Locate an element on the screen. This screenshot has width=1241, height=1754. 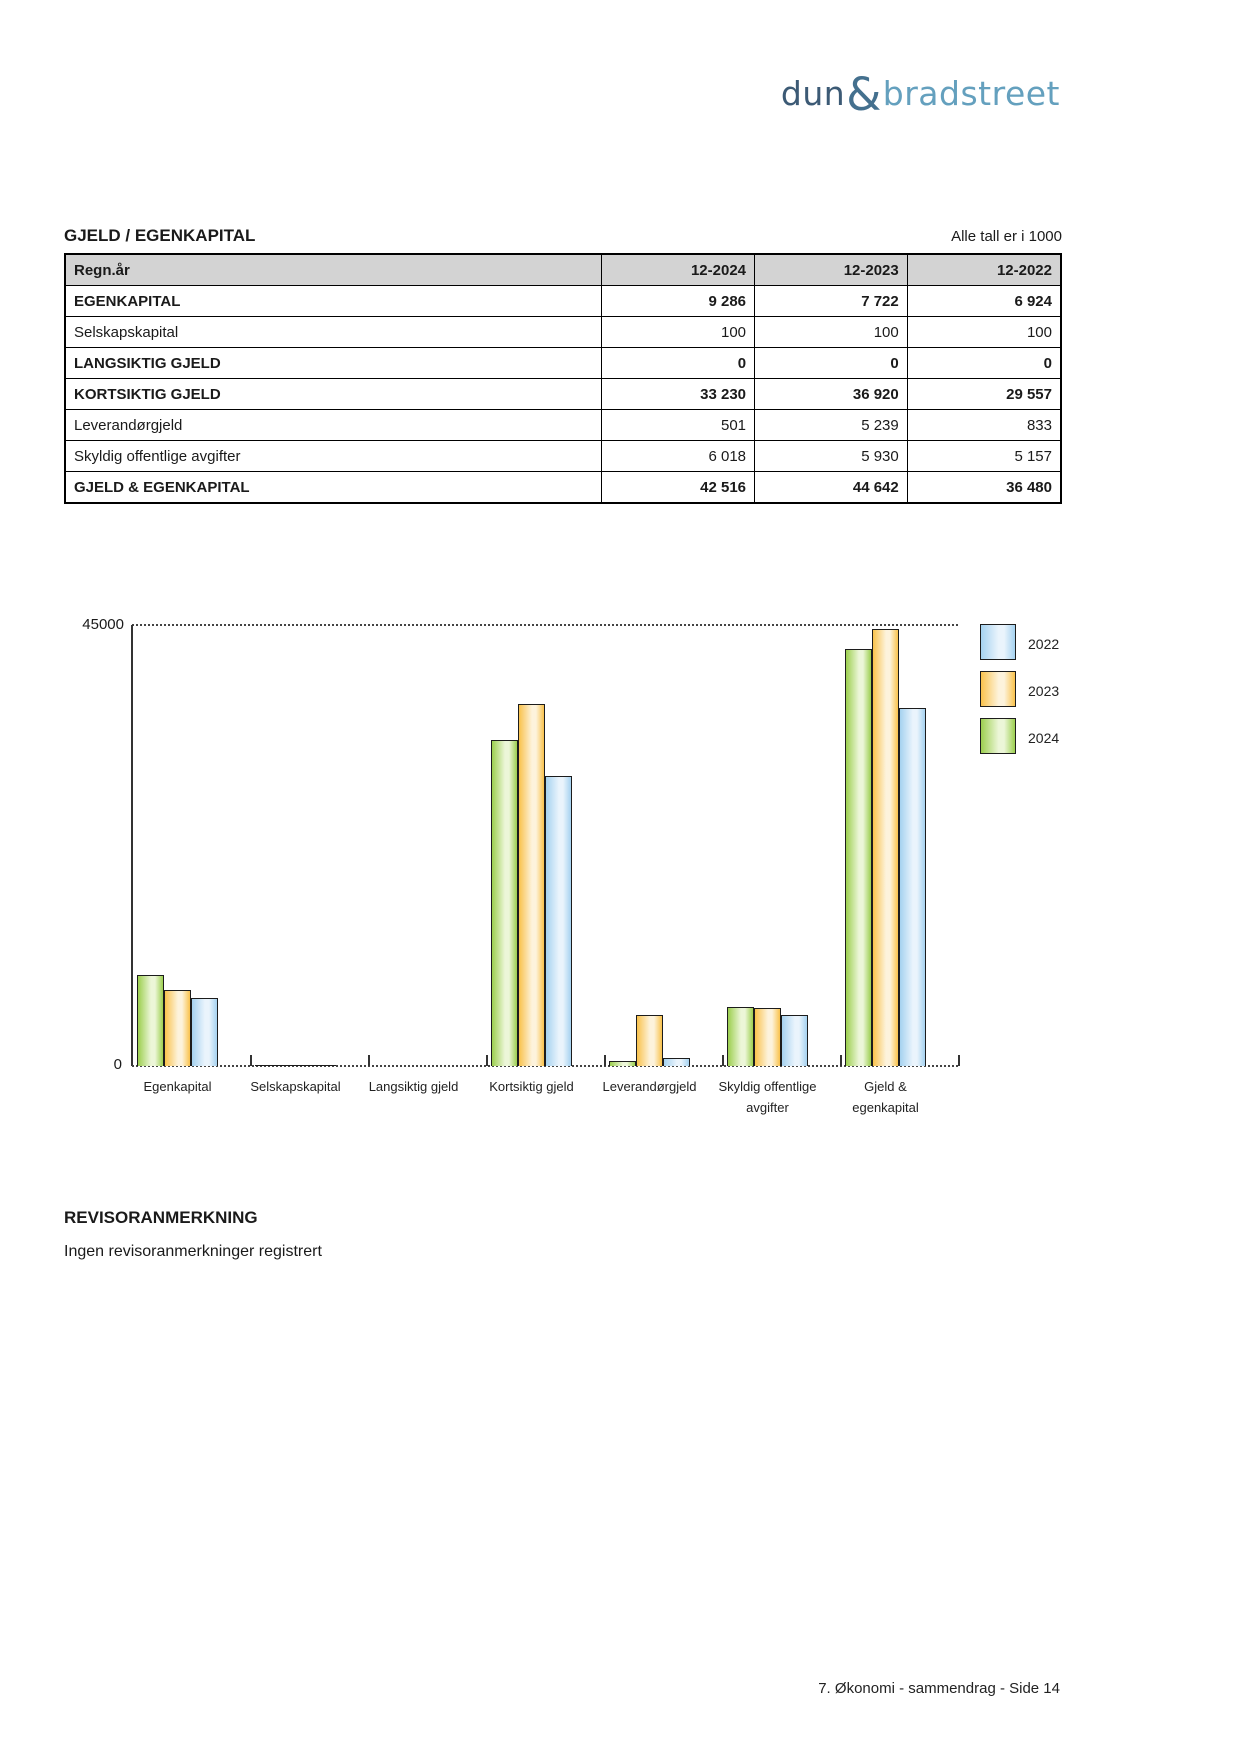
table-row: LANGSIKTIG GJELD 0 0 0 is located at coordinates (563, 363).